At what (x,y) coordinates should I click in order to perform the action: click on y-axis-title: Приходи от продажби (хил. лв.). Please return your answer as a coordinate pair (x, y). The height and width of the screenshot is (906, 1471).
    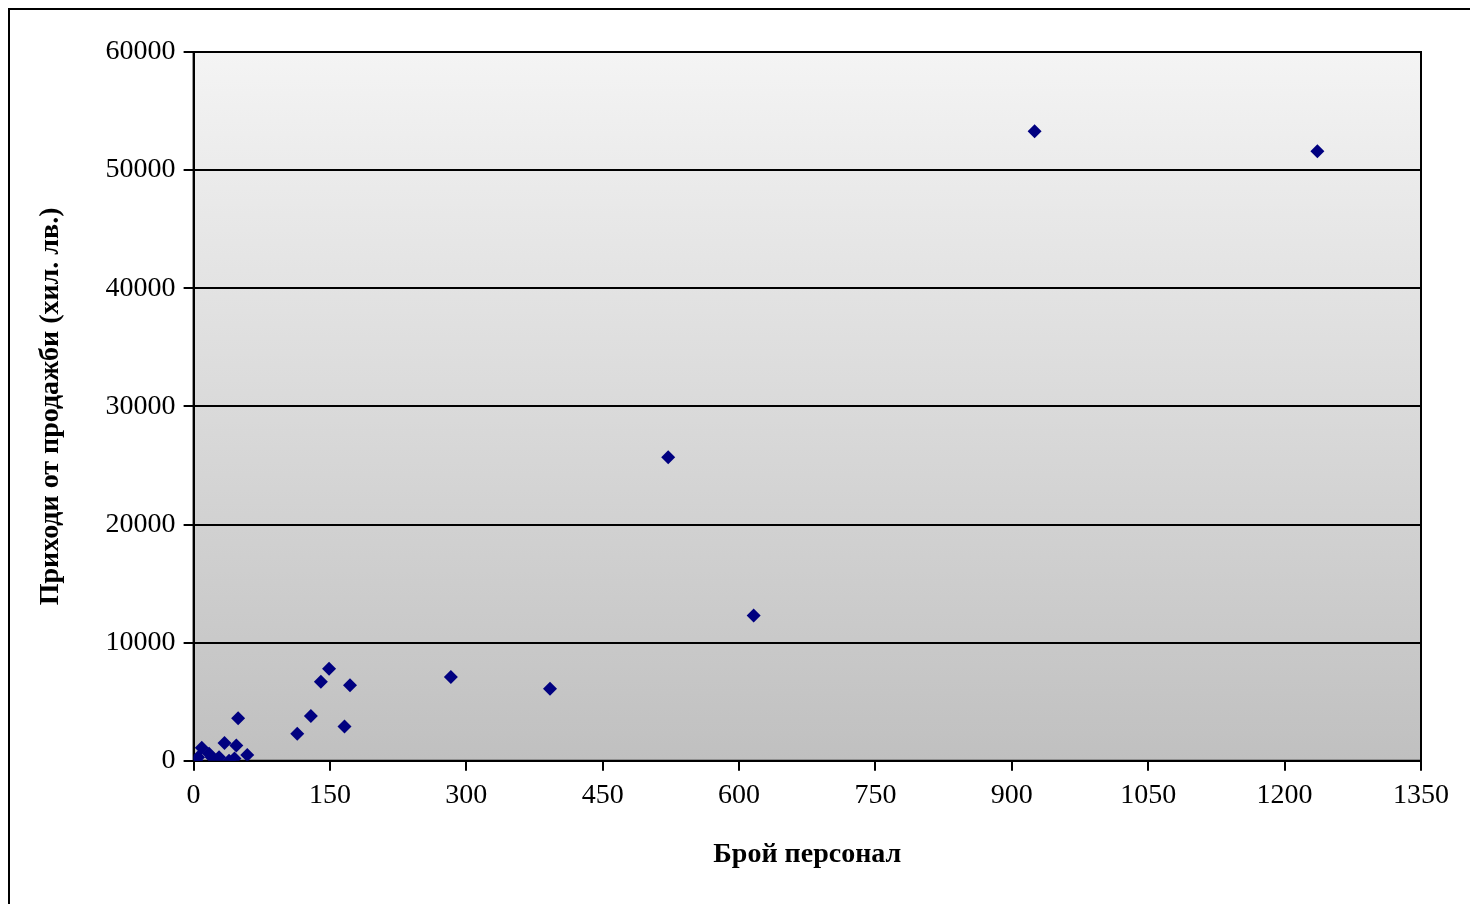
    Looking at the image, I should click on (49, 406).